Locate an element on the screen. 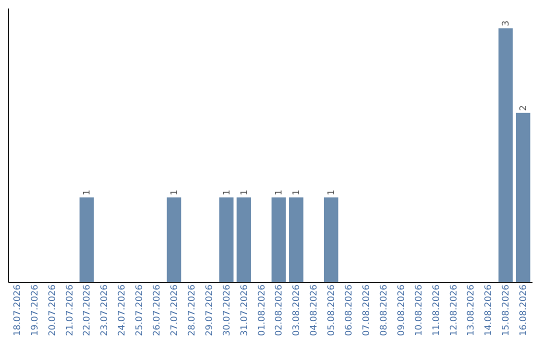 The height and width of the screenshot is (340, 540). x-tick-label: 30.07.2026 is located at coordinates (227, 310).